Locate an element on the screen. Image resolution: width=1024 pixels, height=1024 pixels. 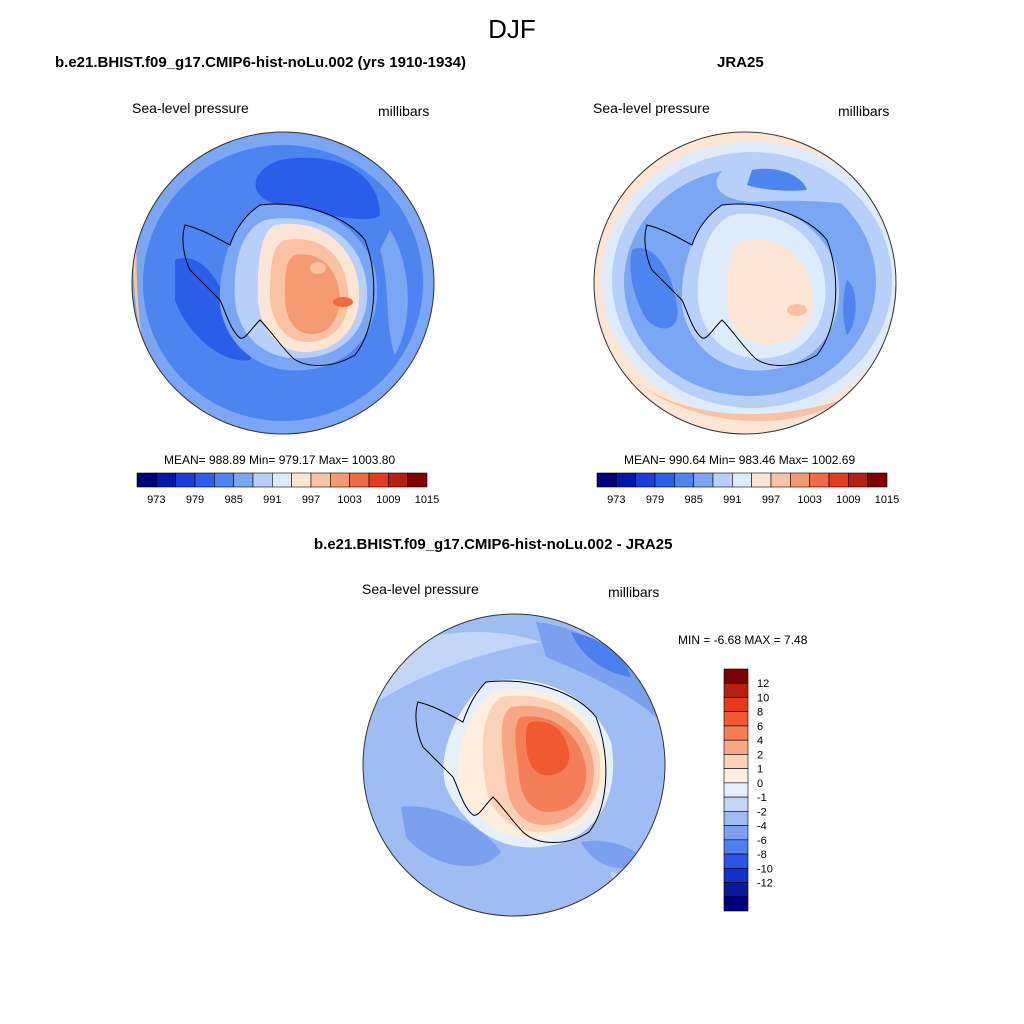
panel3-stats: MIN = -6.68 MAX = 7.48 is located at coordinates (743, 640).